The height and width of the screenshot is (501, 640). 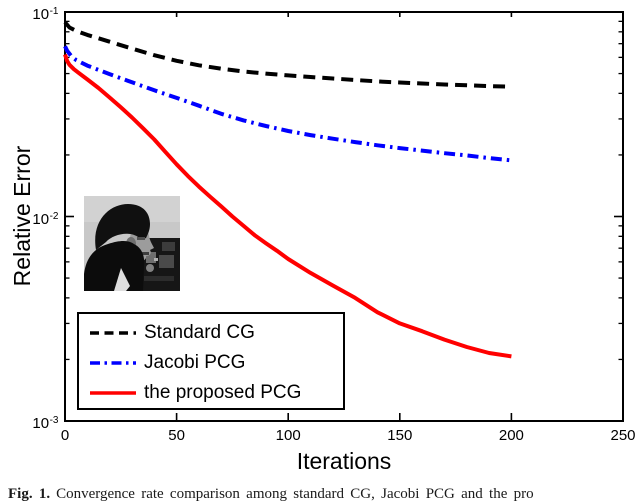 What do you see at coordinates (113, 333) in the screenshot?
I see `legend-sample-line-standard-cg` at bounding box center [113, 333].